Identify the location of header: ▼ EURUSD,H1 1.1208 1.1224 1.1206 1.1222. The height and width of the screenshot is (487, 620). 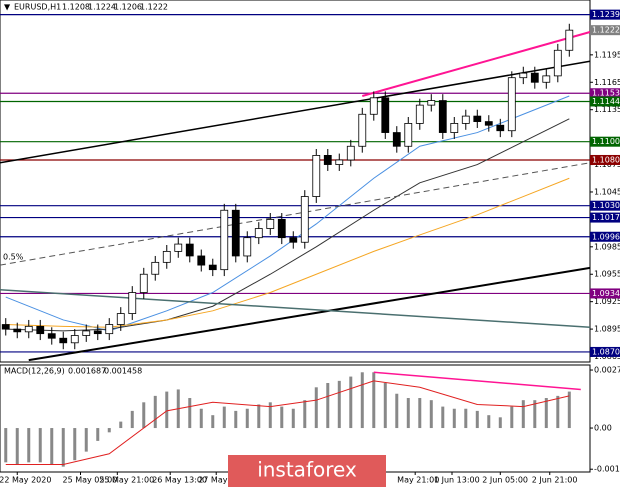
(86, 7).